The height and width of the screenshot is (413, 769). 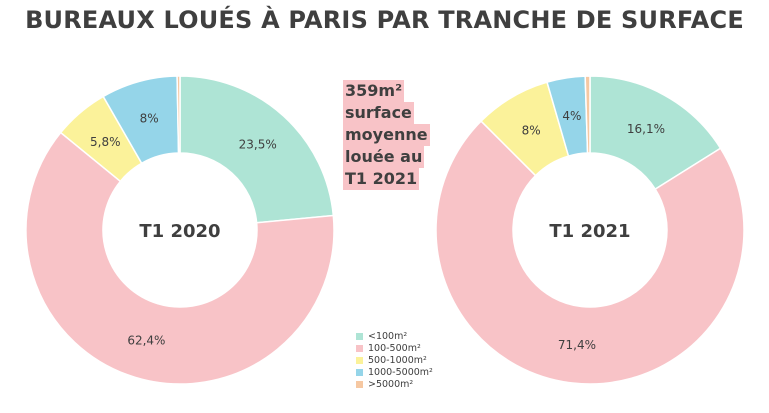 What do you see at coordinates (388, 336) in the screenshot?
I see `legend-label: <100m²` at bounding box center [388, 336].